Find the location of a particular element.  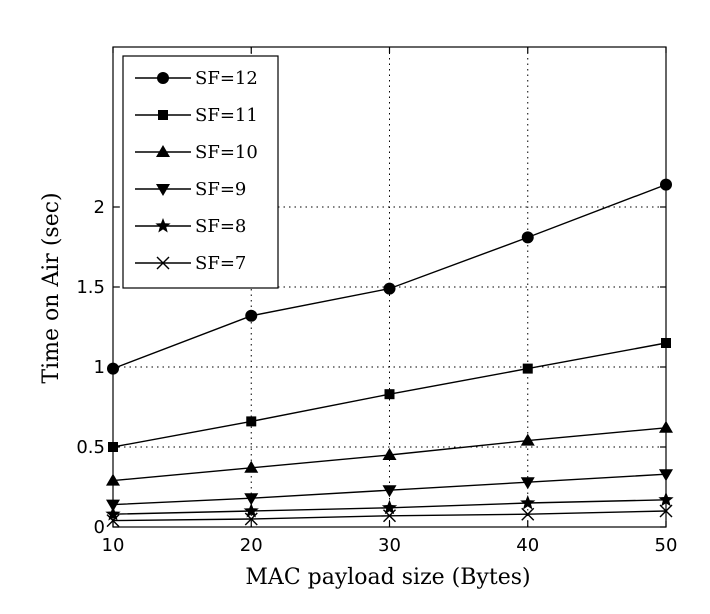

legend-label: SF=11 is located at coordinates (226, 115).